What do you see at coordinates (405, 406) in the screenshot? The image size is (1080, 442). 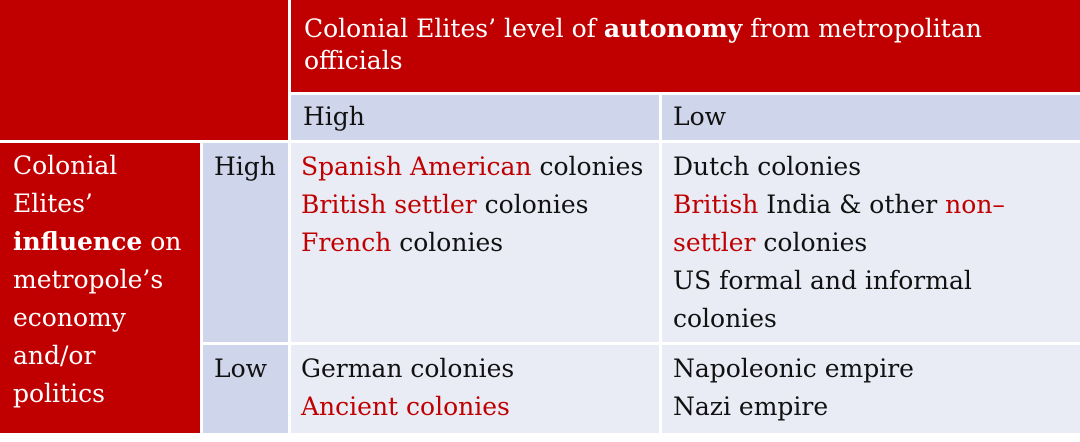 I see `list-item: Ancient colonies` at bounding box center [405, 406].